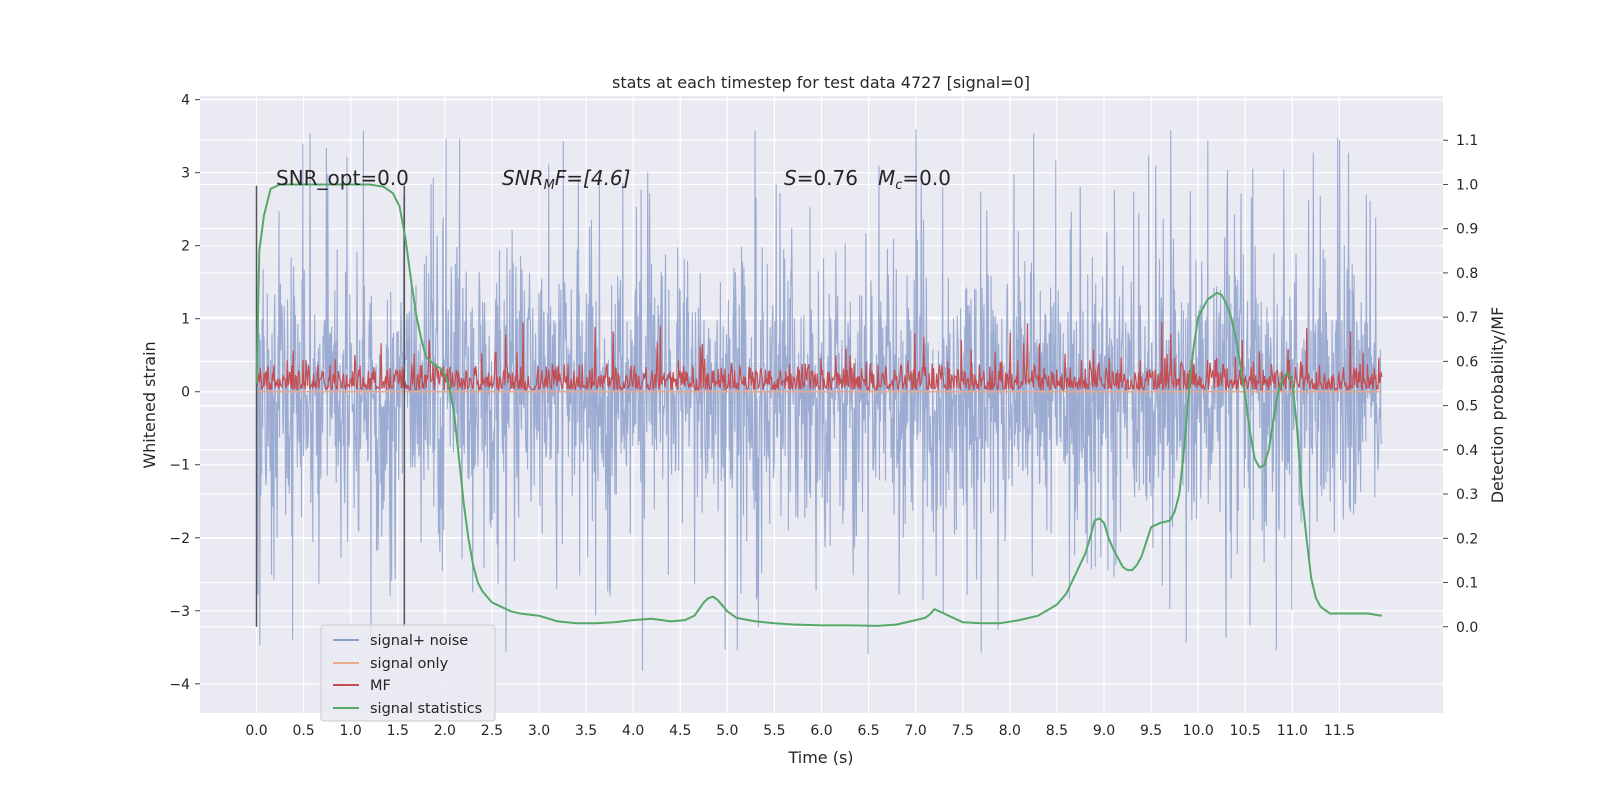 The width and height of the screenshot is (1600, 800). I want to click on x-tick-label: 1.0, so click(351, 731).